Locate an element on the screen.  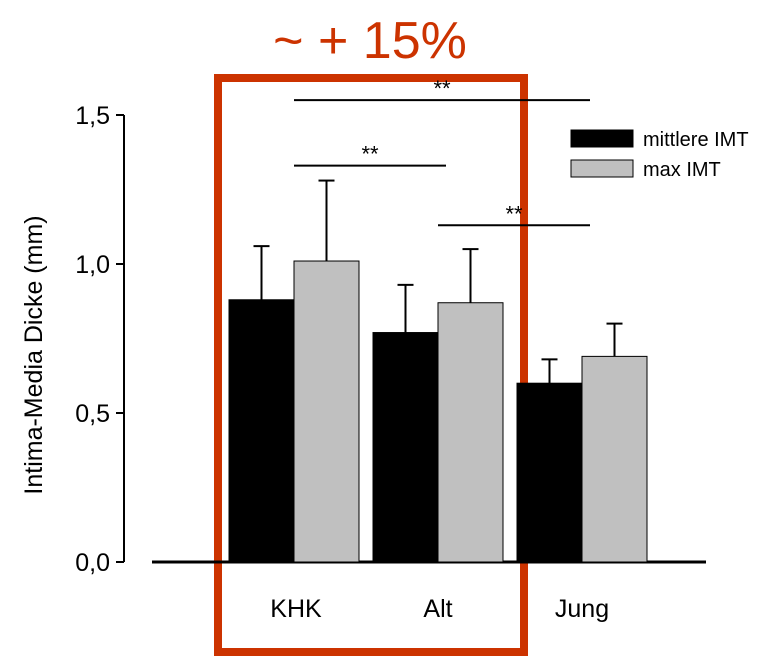
y-tick-label: 1,5 is located at coordinates (92, 116).